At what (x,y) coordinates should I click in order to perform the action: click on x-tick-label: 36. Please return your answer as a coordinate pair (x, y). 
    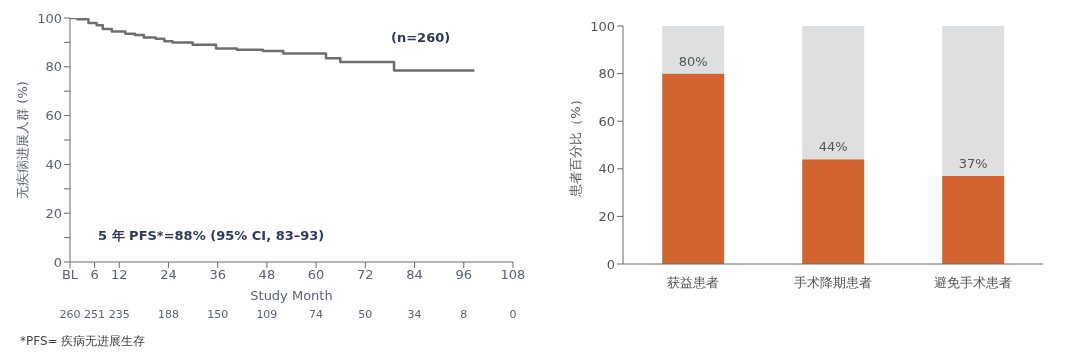
    Looking at the image, I should click on (217, 275).